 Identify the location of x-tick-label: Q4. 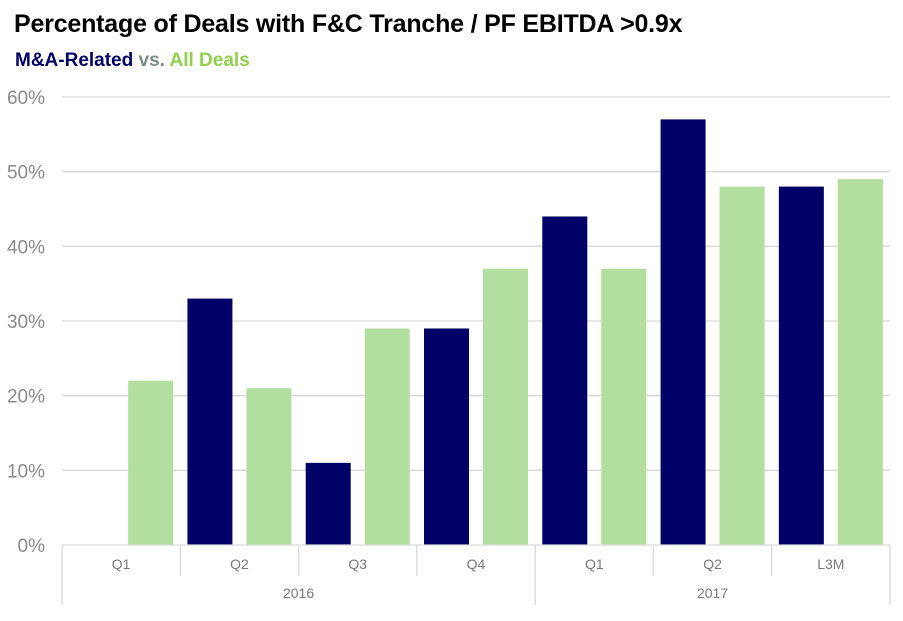
(476, 564).